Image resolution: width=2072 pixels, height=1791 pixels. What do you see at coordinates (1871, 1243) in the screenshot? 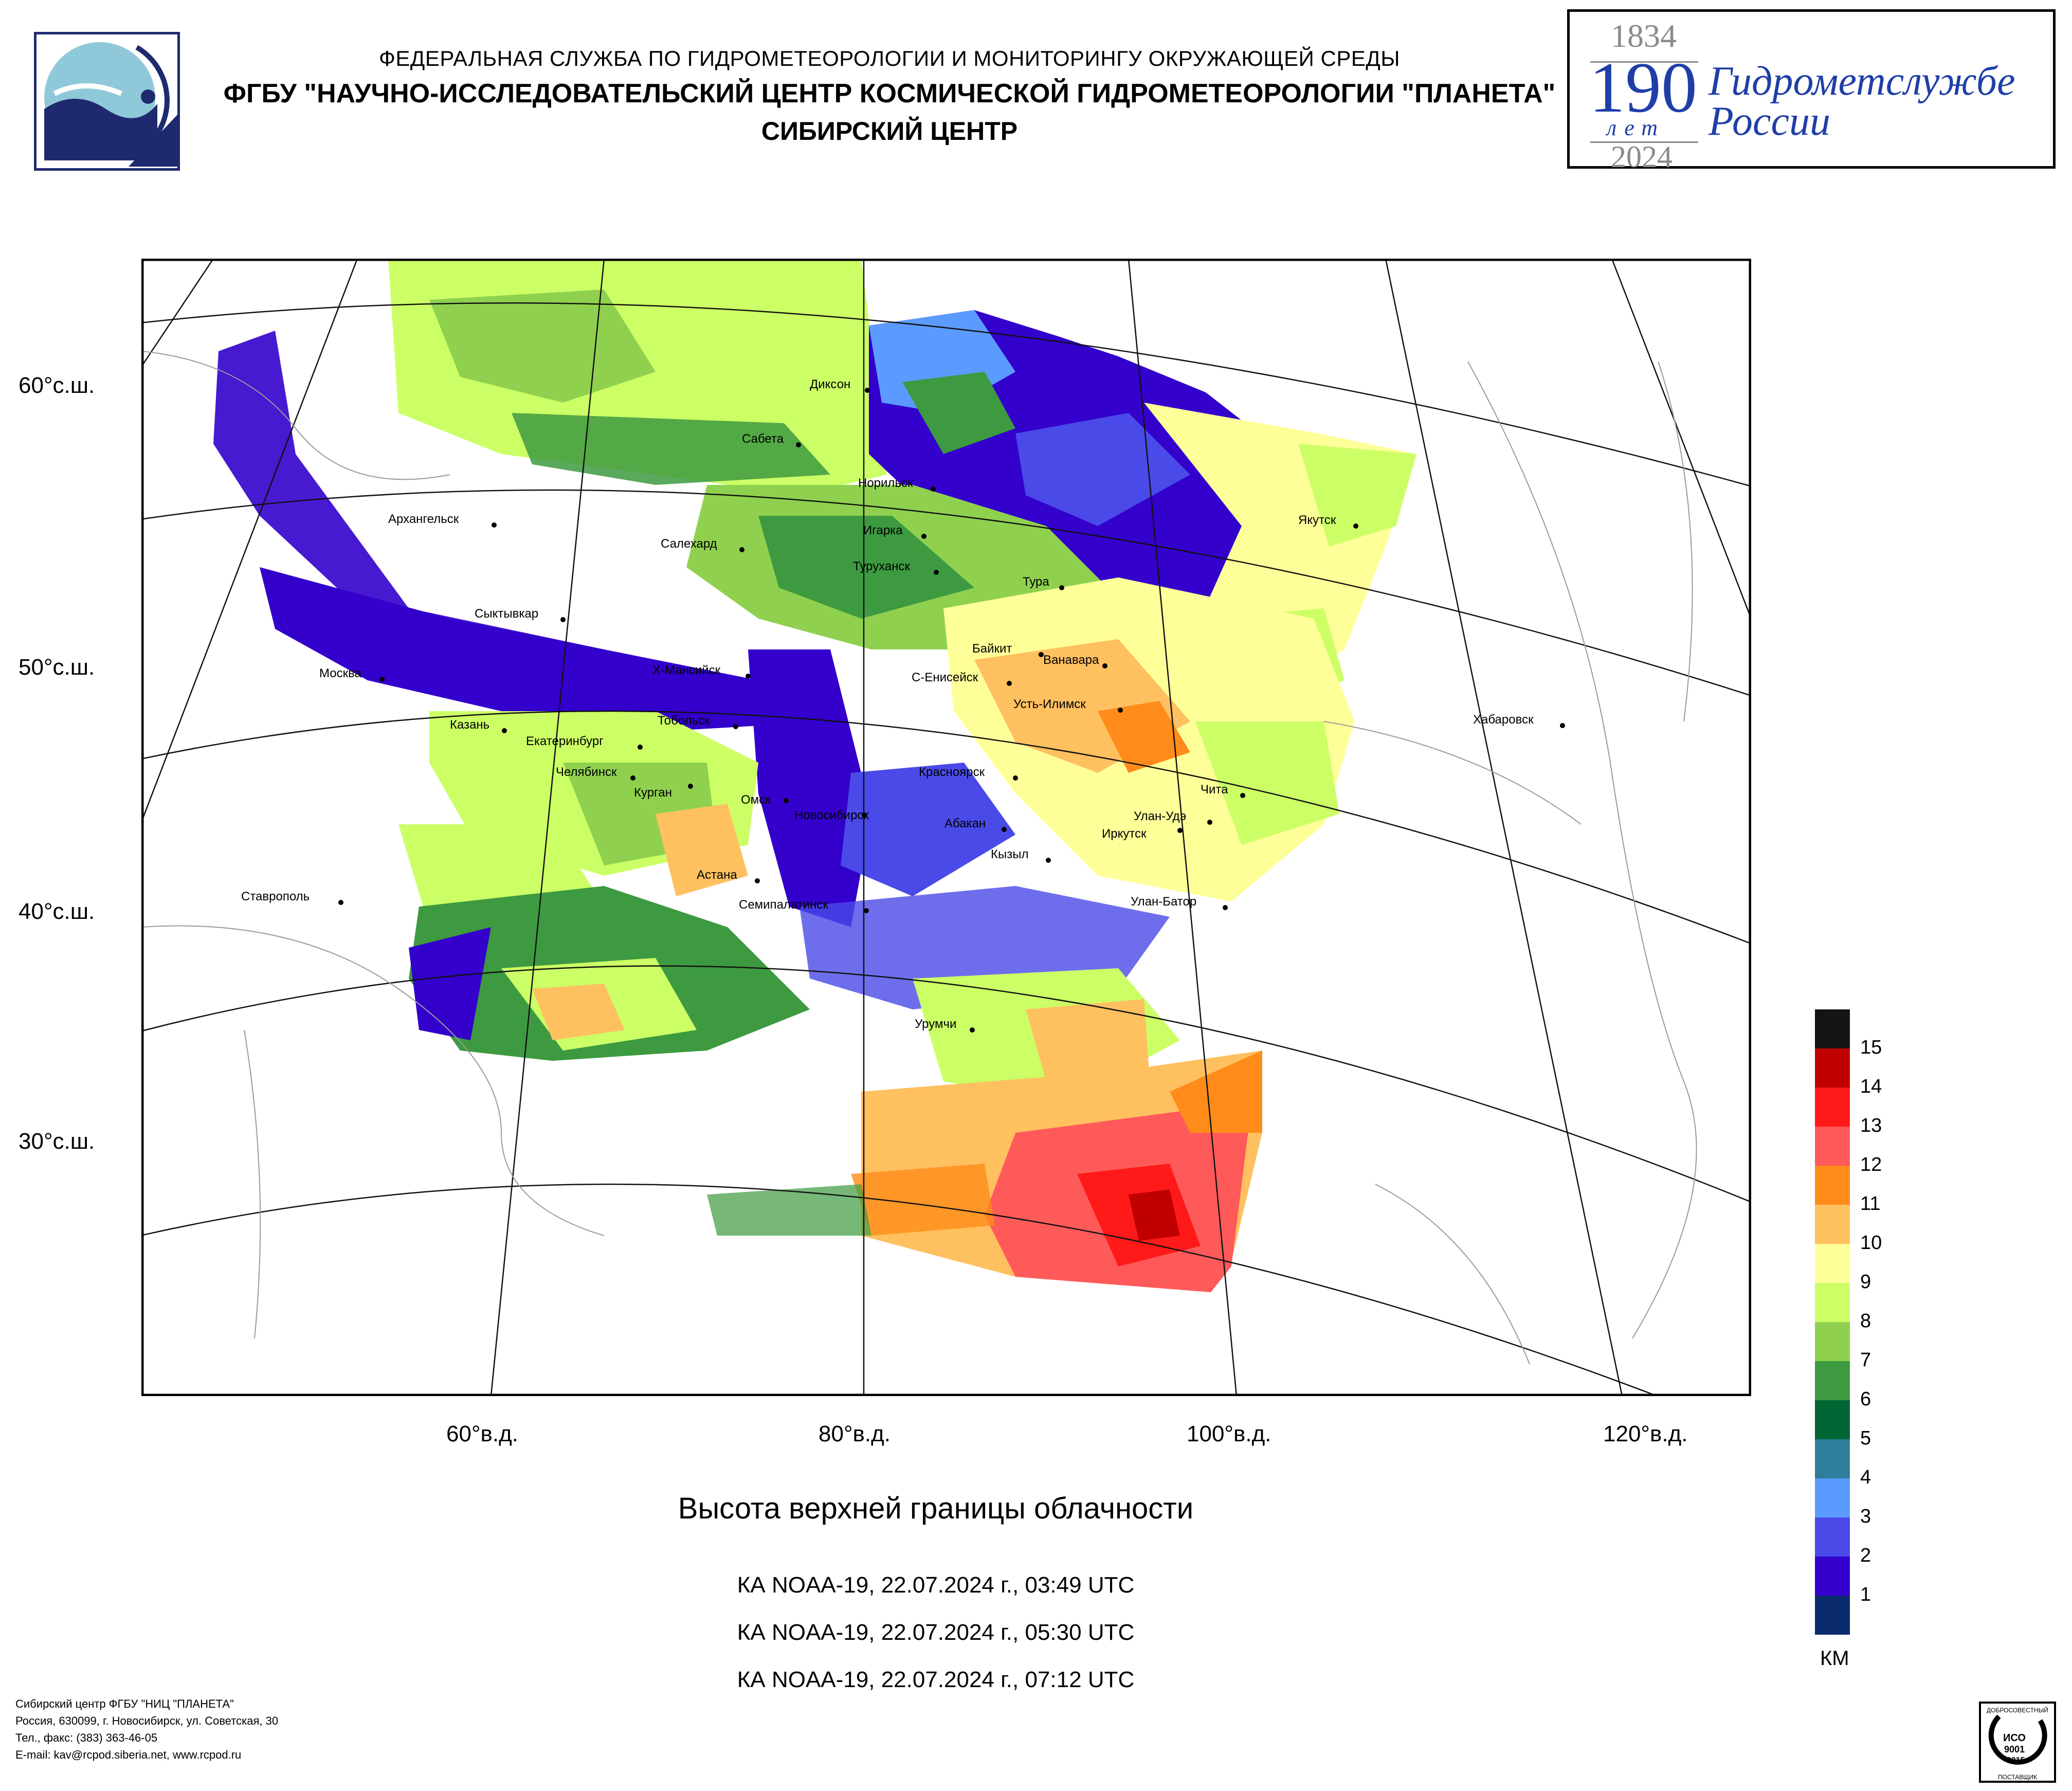
I see `legend-label: 10` at bounding box center [1871, 1243].